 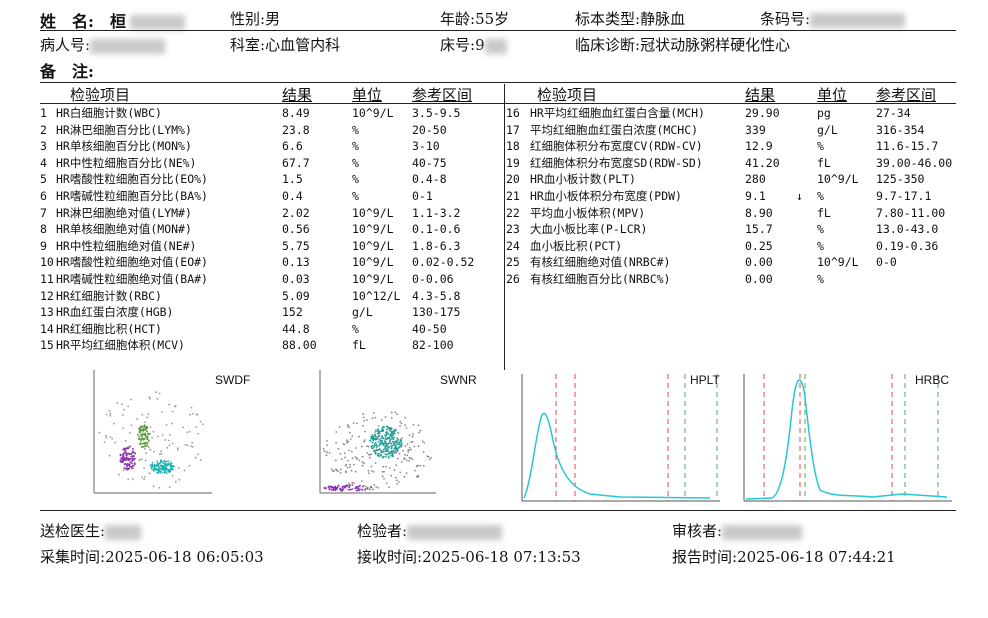 I want to click on cell-unit: fL, so click(x=824, y=162).